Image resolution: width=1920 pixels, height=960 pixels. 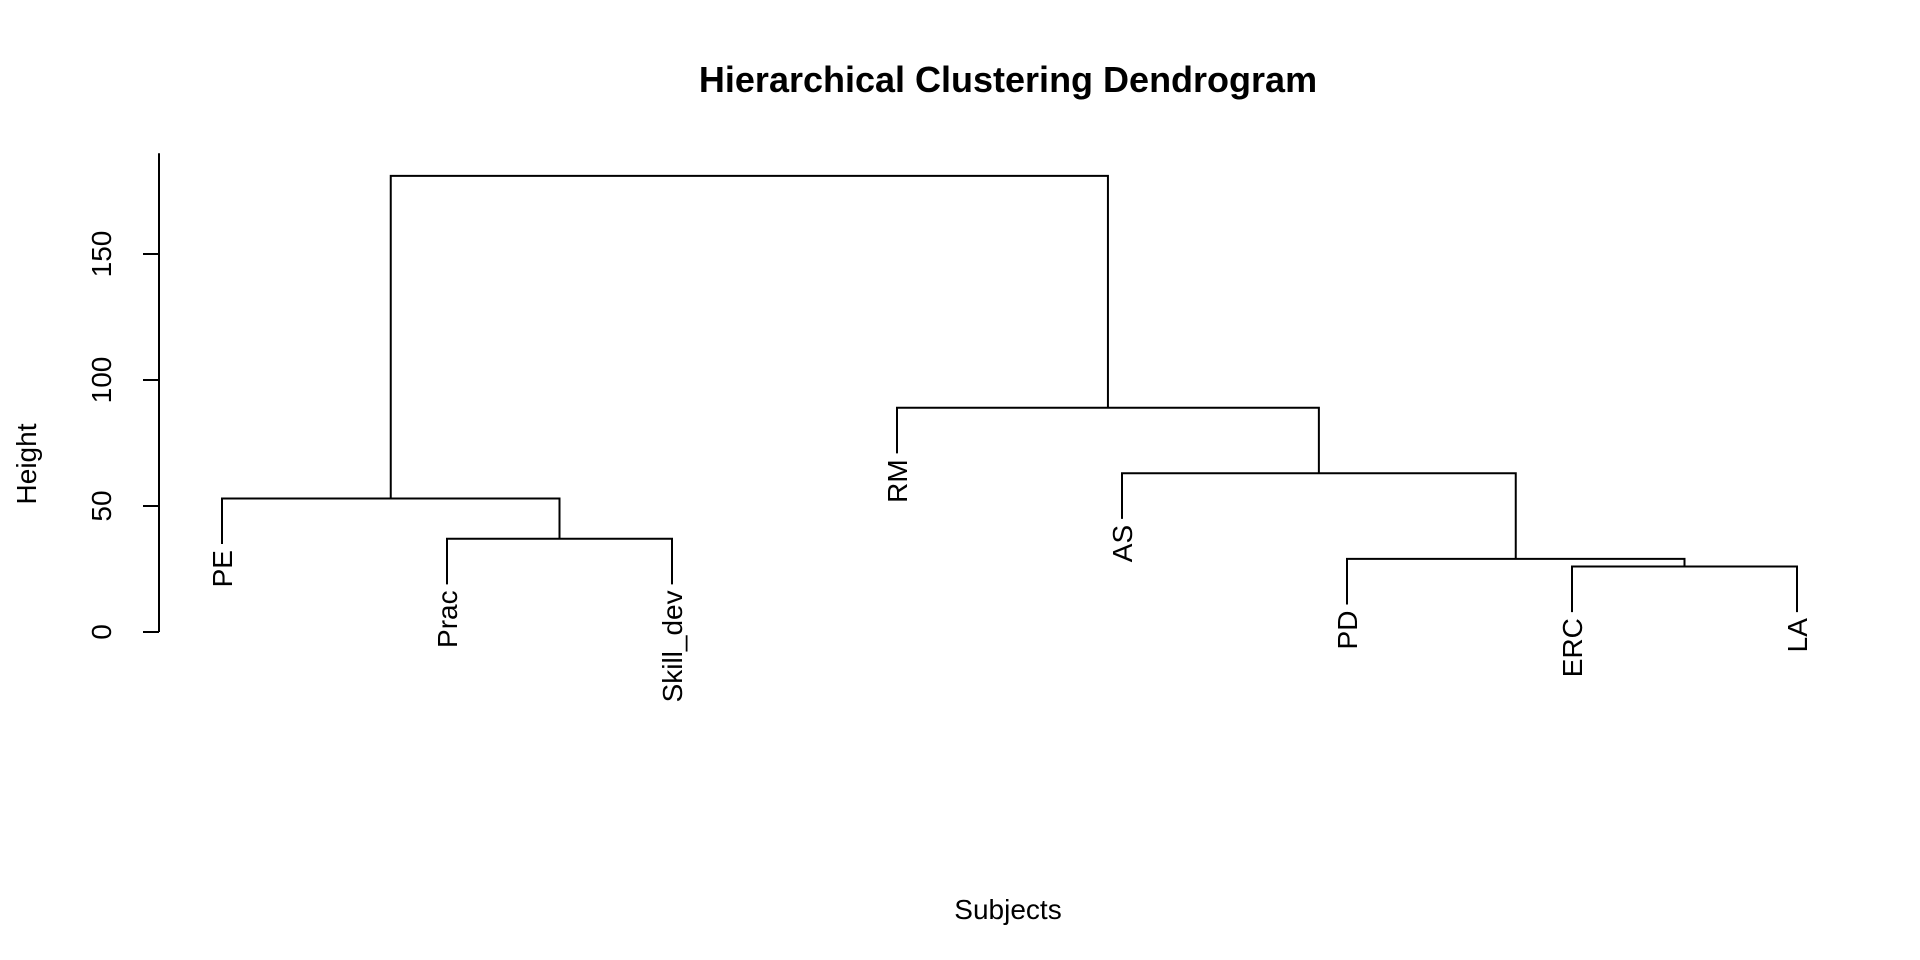 I want to click on y-tick-label: 150, so click(x=101, y=254).